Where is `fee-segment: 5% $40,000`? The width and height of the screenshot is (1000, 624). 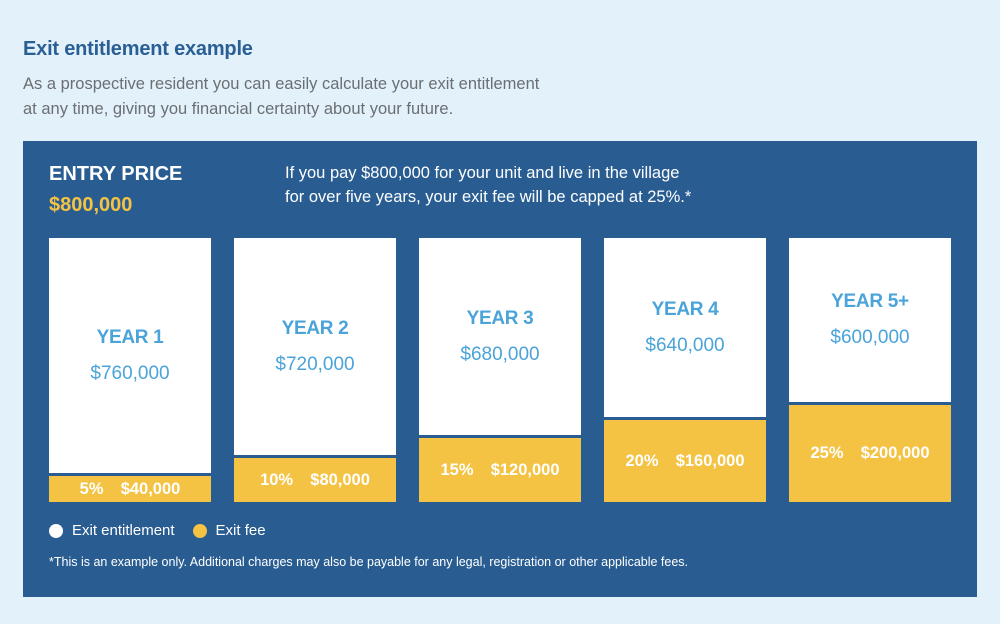
fee-segment: 5% $40,000 is located at coordinates (130, 489).